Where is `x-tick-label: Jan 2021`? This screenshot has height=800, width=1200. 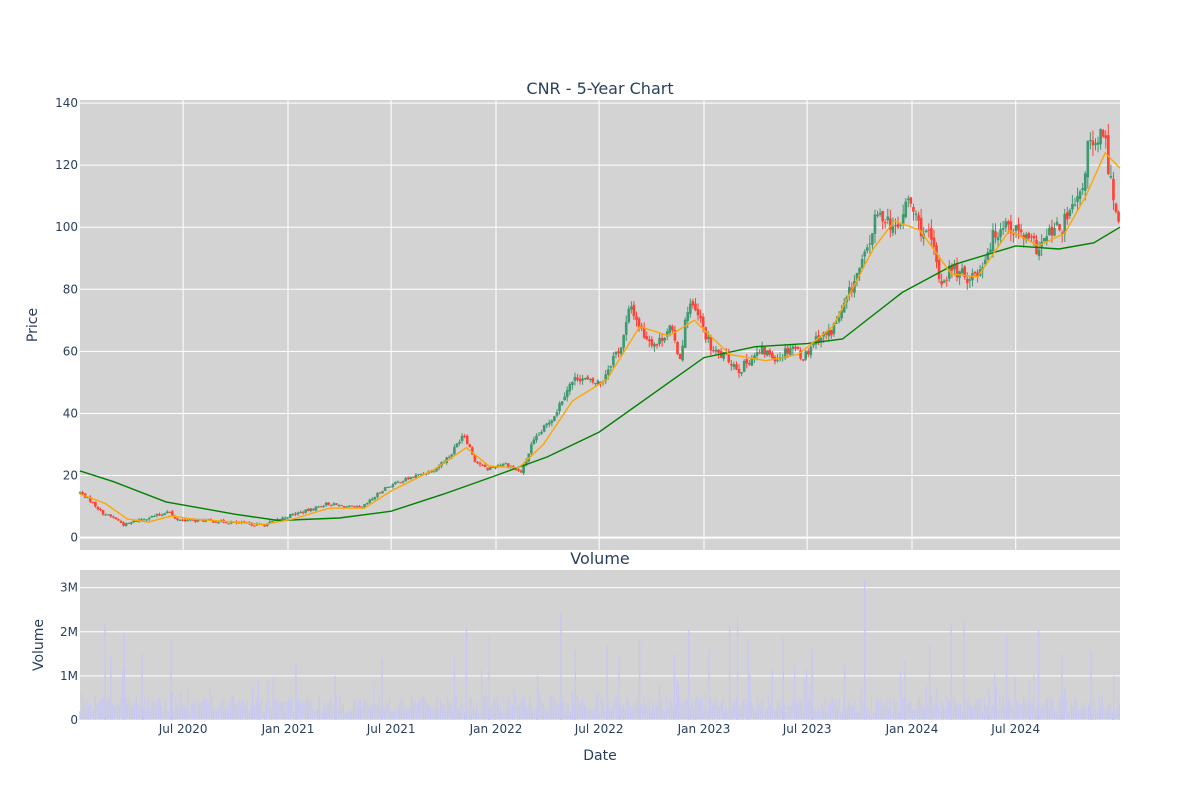 x-tick-label: Jan 2021 is located at coordinates (288, 729).